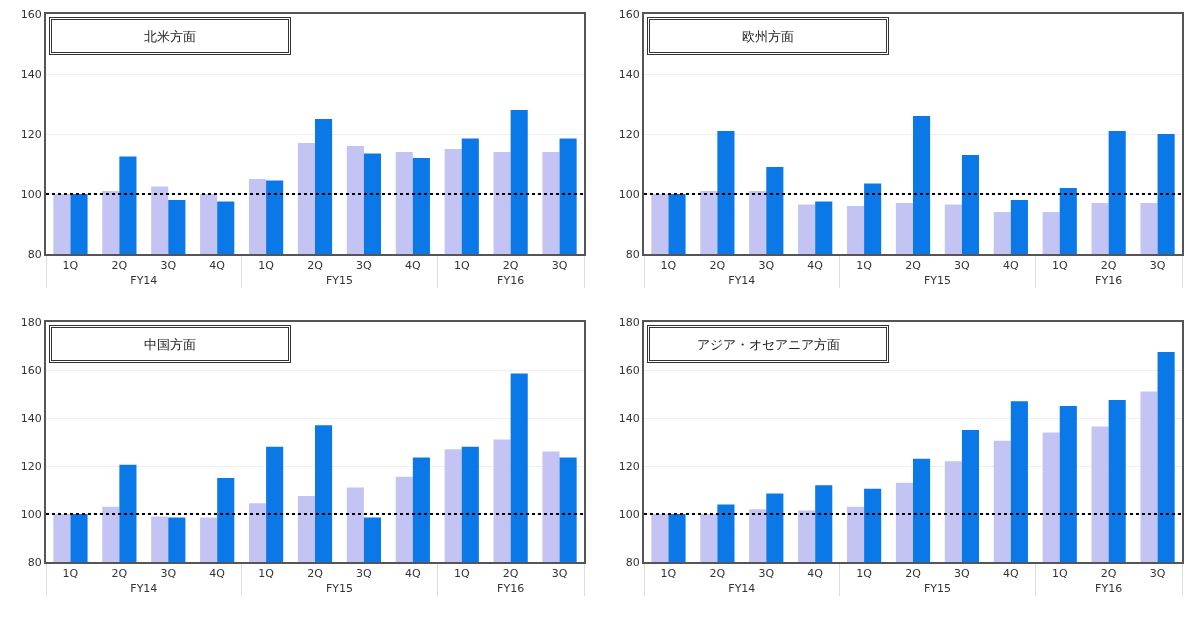  I want to click on text: 中国方面, so click(170, 344).